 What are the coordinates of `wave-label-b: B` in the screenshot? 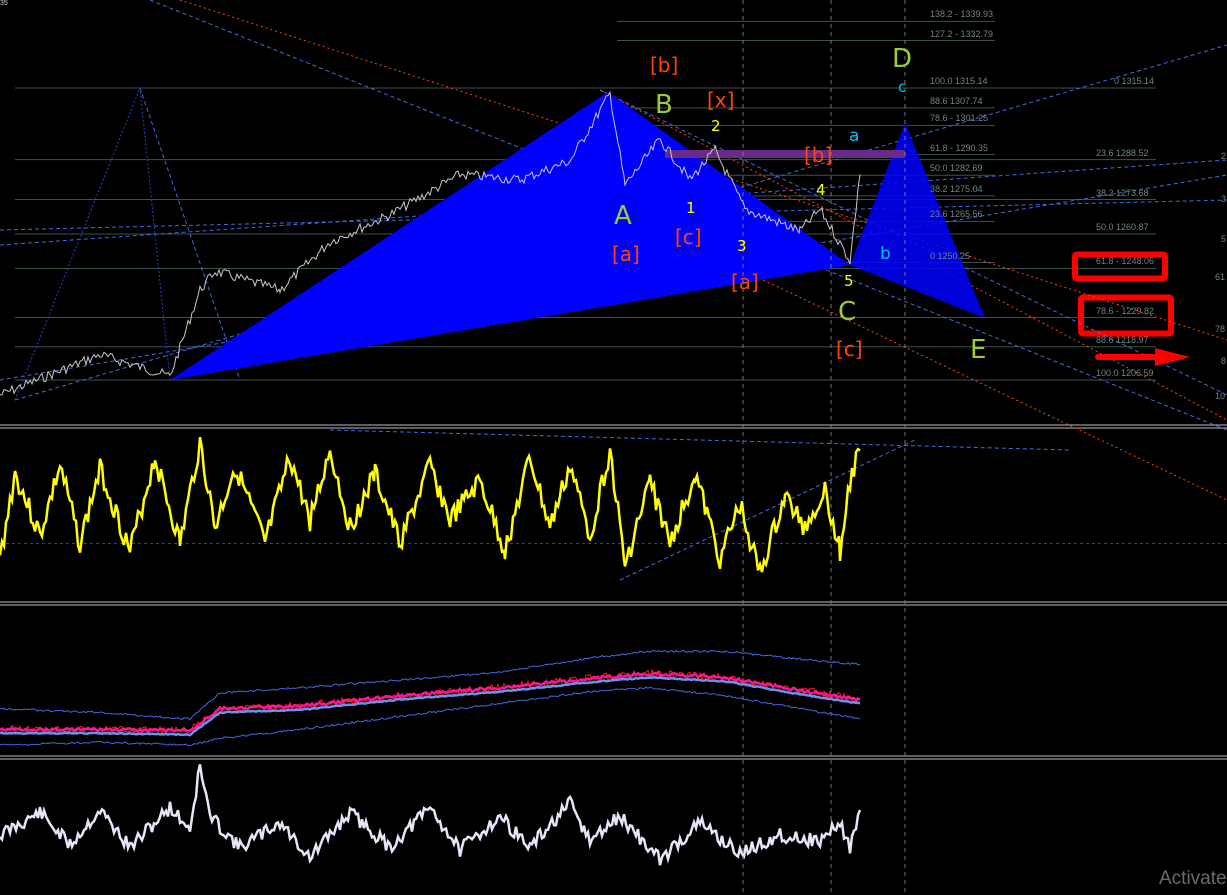 It's located at (664, 105).